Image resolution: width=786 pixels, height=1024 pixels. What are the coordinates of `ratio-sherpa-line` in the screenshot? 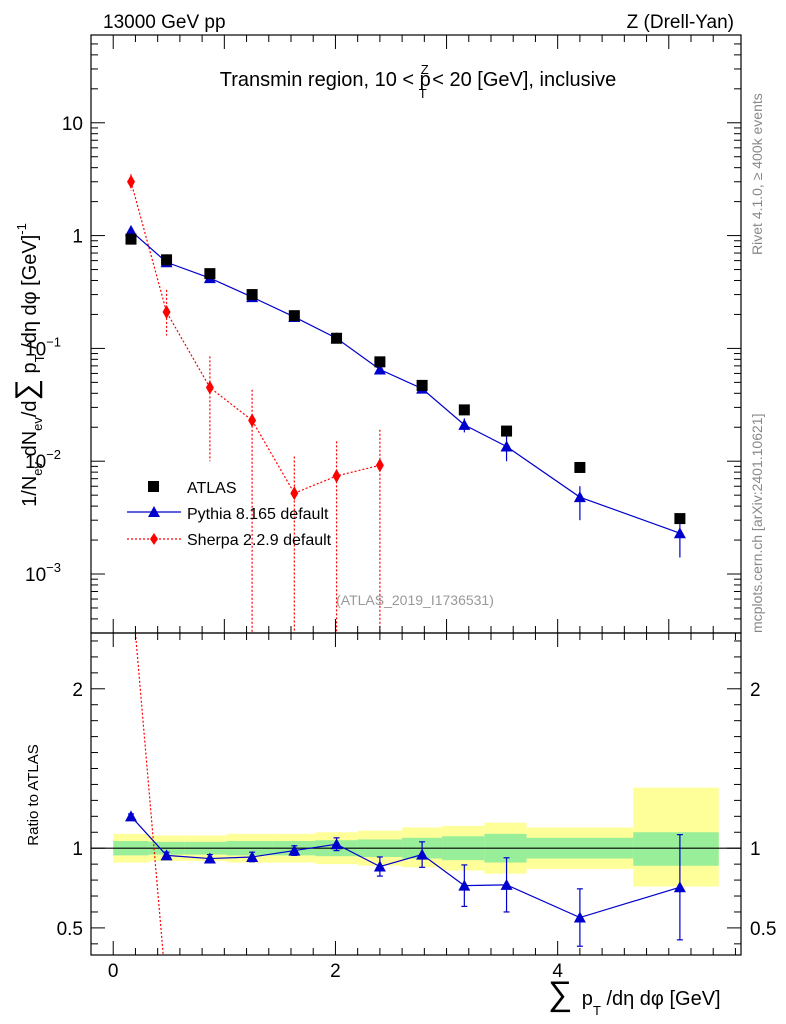 It's located at (149, 794).